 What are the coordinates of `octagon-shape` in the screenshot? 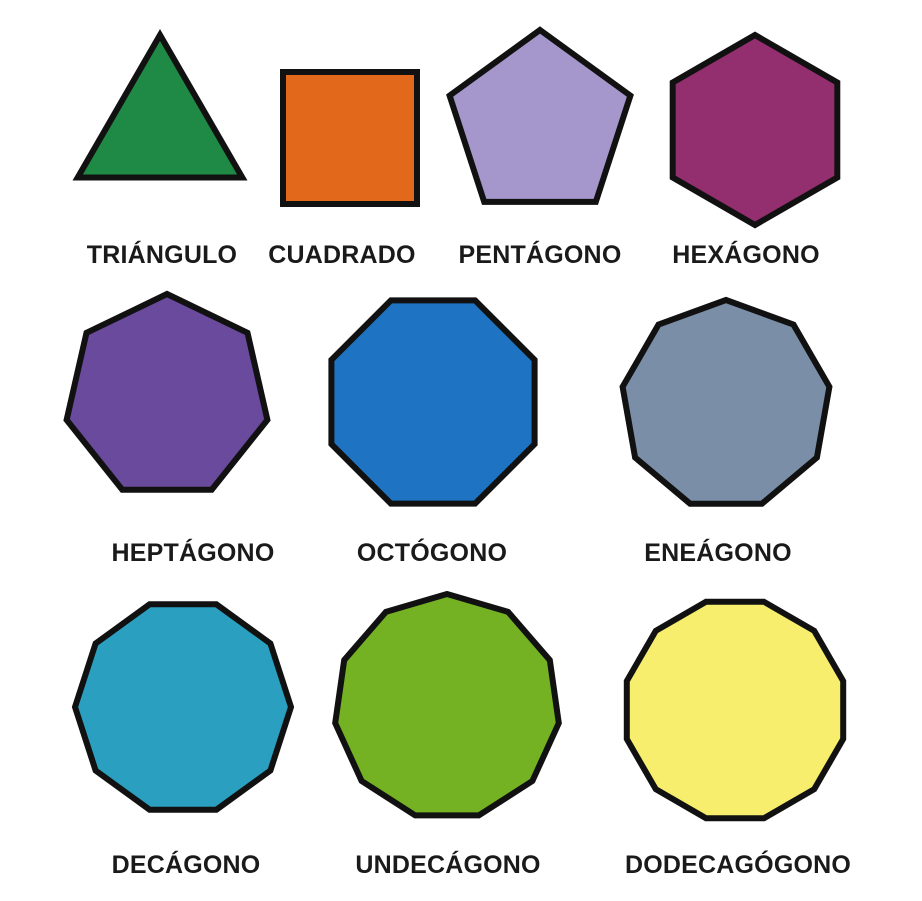 It's located at (433, 402).